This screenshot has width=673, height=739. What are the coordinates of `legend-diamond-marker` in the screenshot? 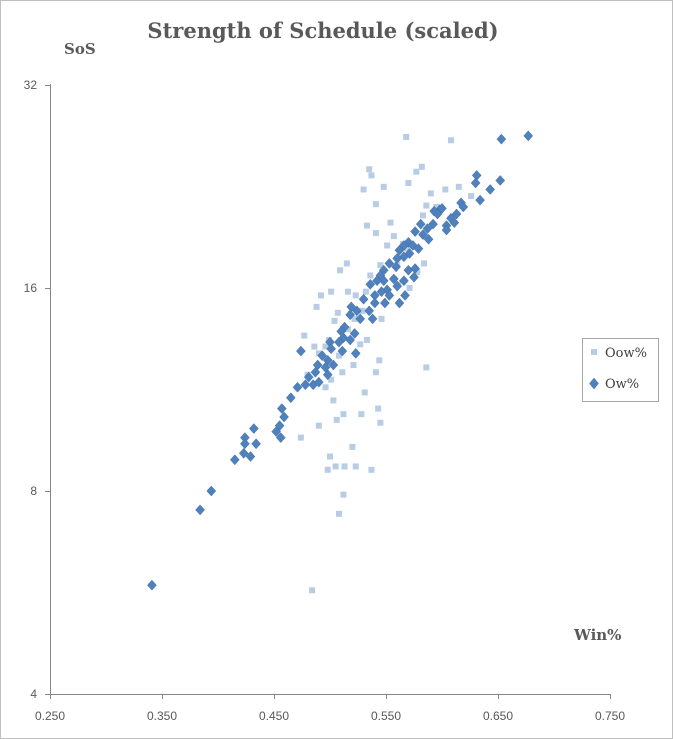 It's located at (594, 383).